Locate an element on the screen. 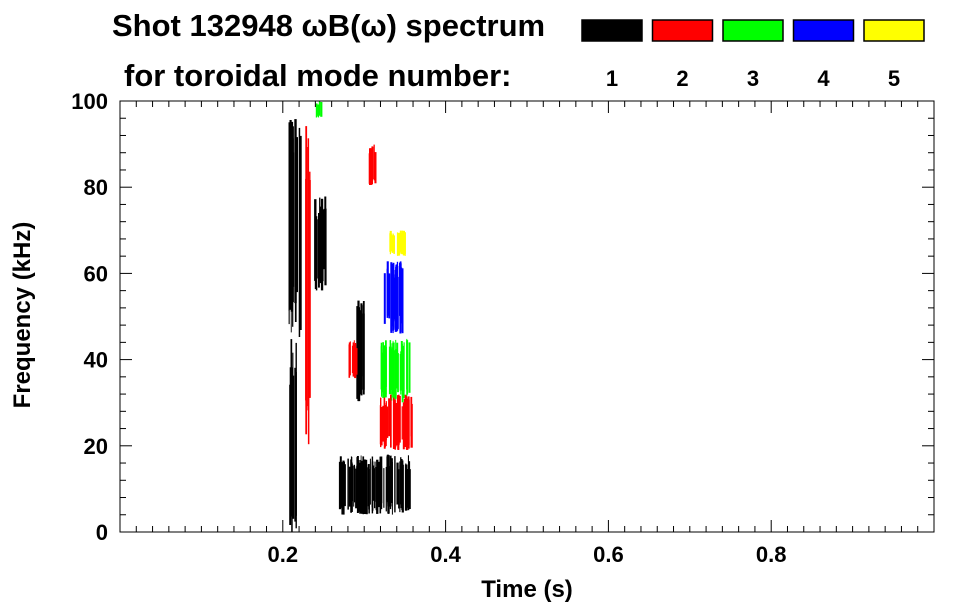 This screenshot has height=615, width=963. data-layer is located at coordinates (350, 316).